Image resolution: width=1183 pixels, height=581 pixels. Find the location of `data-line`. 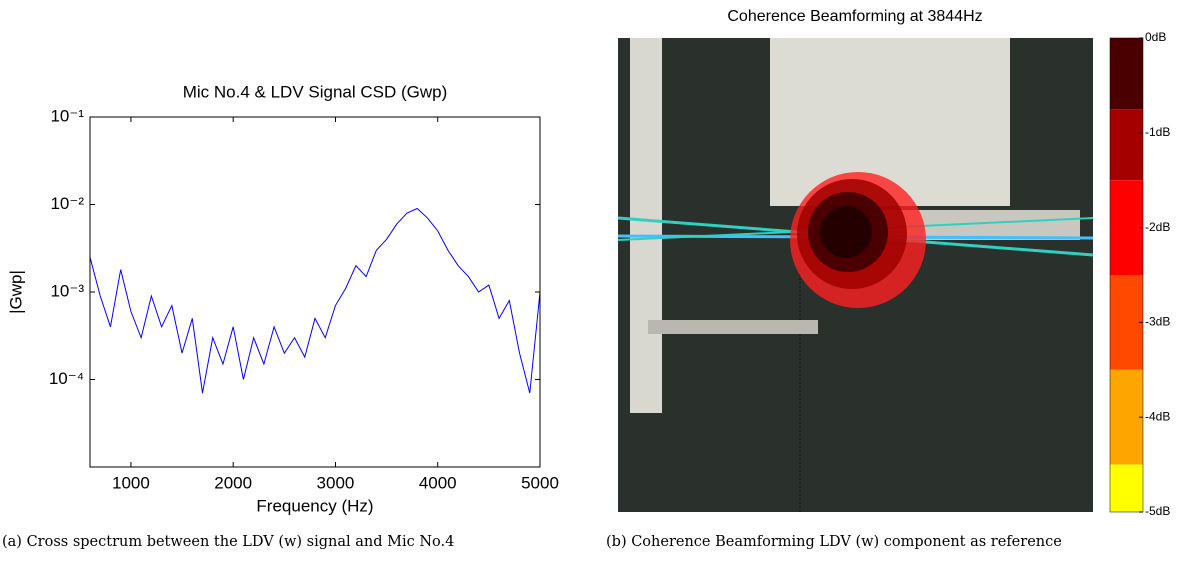

data-line is located at coordinates (315, 300).